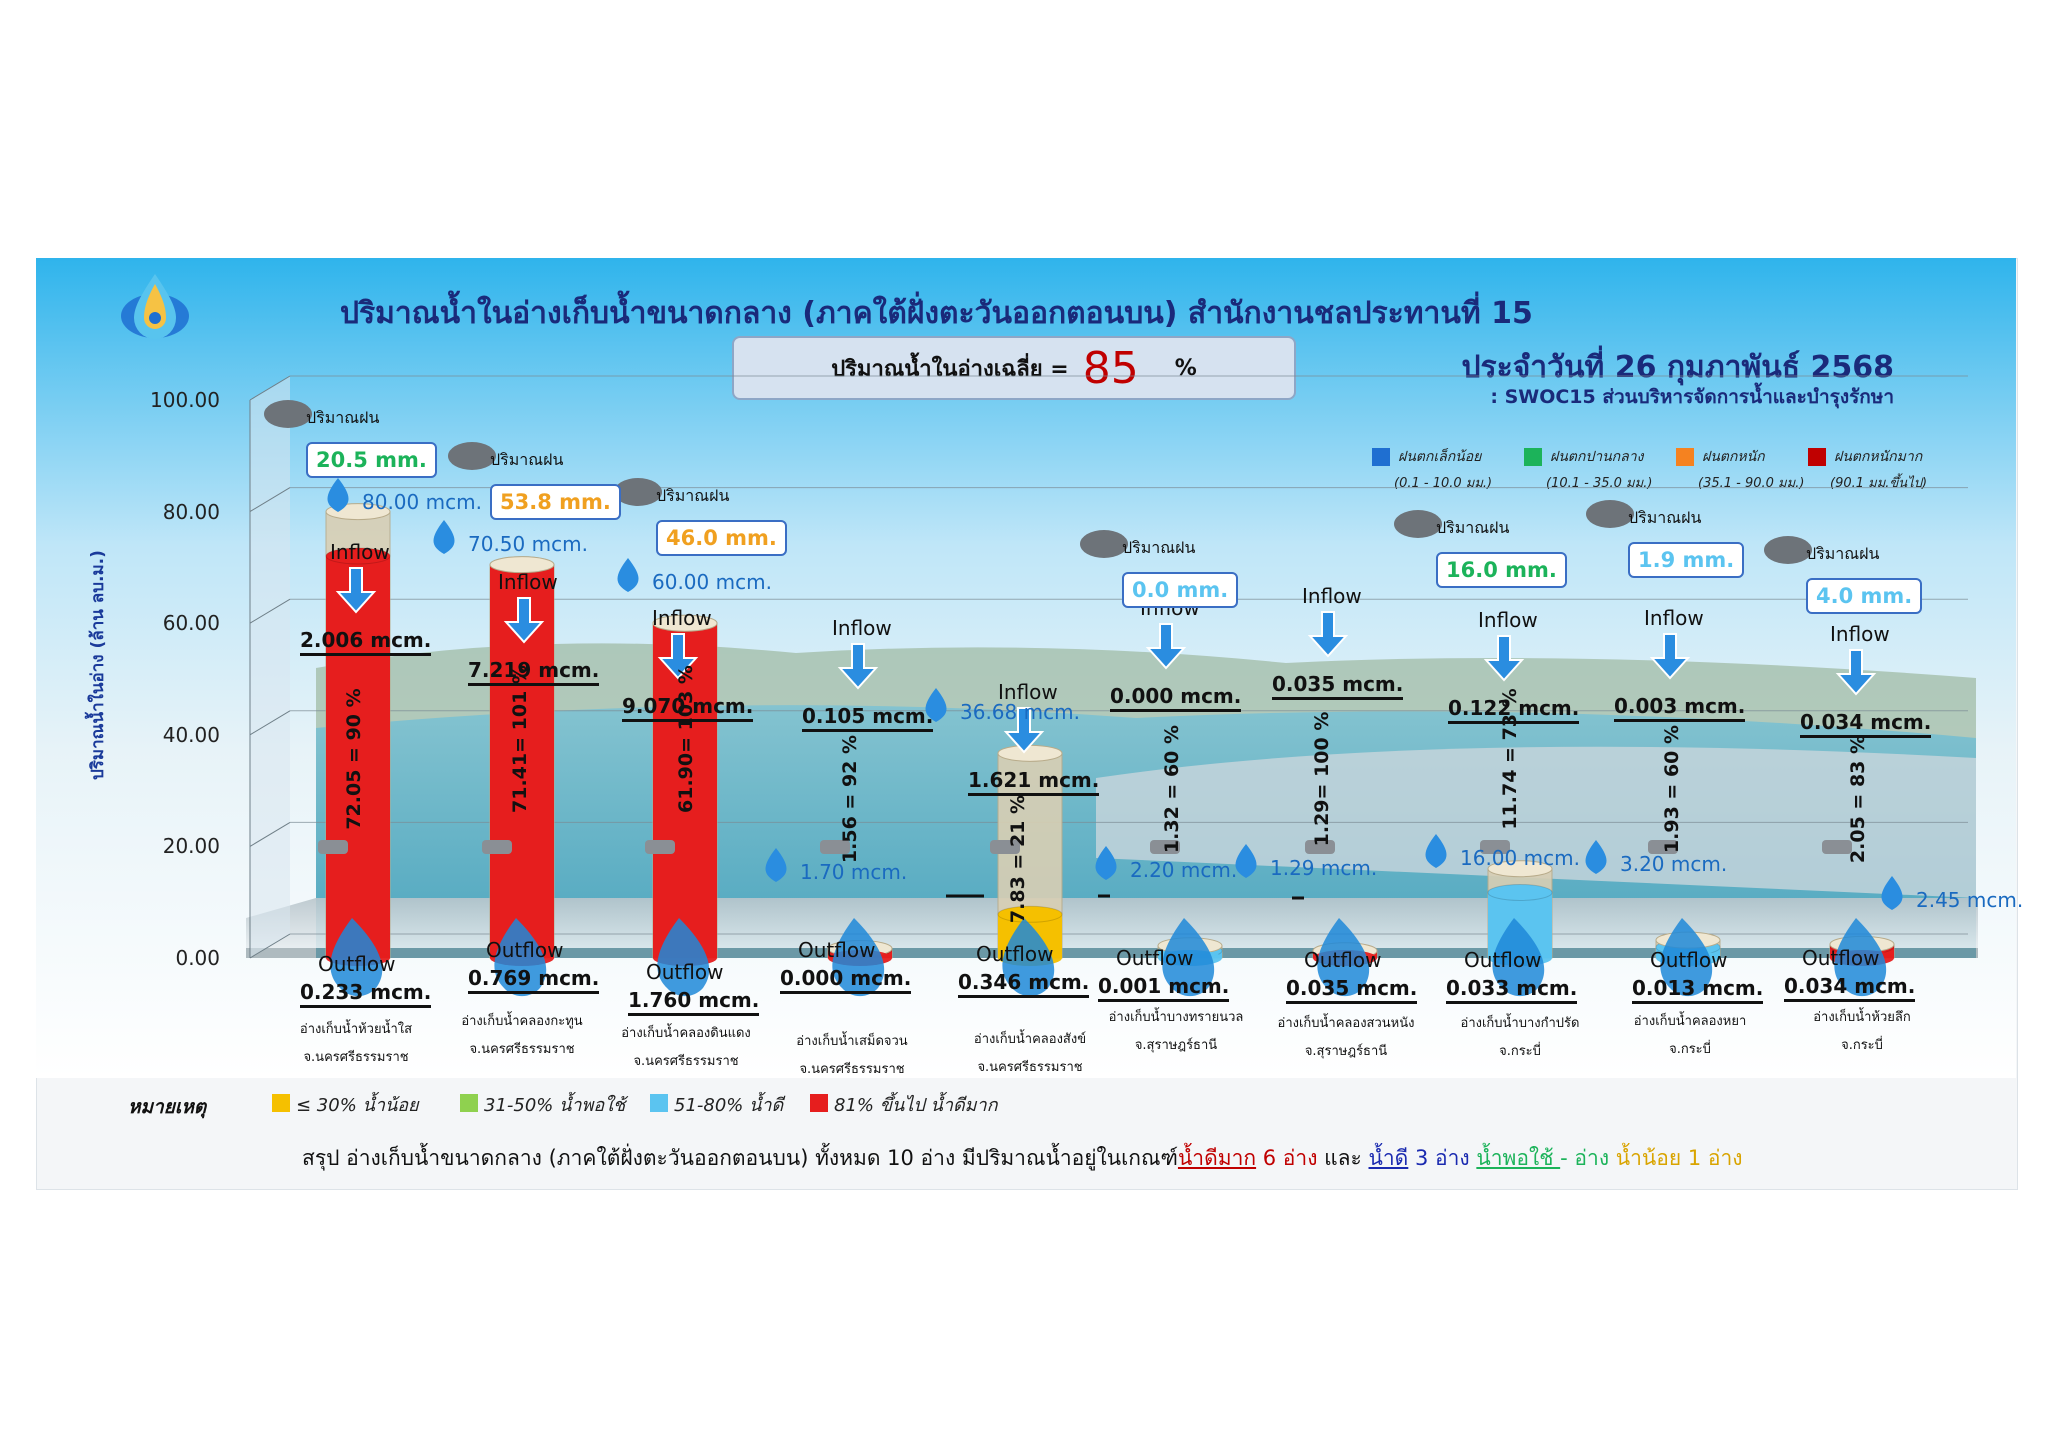 Image resolution: width=2048 pixels, height=1448 pixels. Describe the element at coordinates (1518, 1158) in the screenshot. I see `summary-fair: น้ำพอใช้` at that location.